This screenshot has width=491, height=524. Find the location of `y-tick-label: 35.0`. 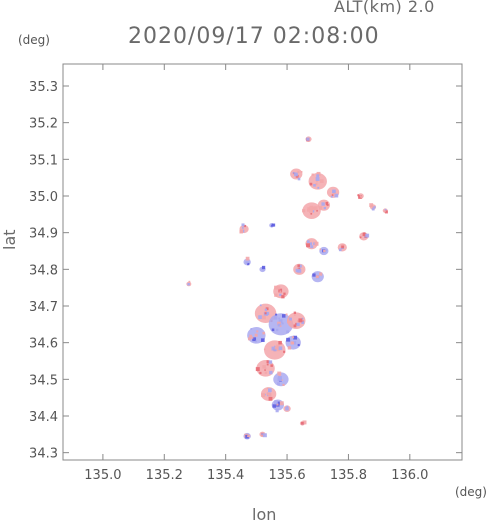

y-tick-label: 35.0 is located at coordinates (43, 197).